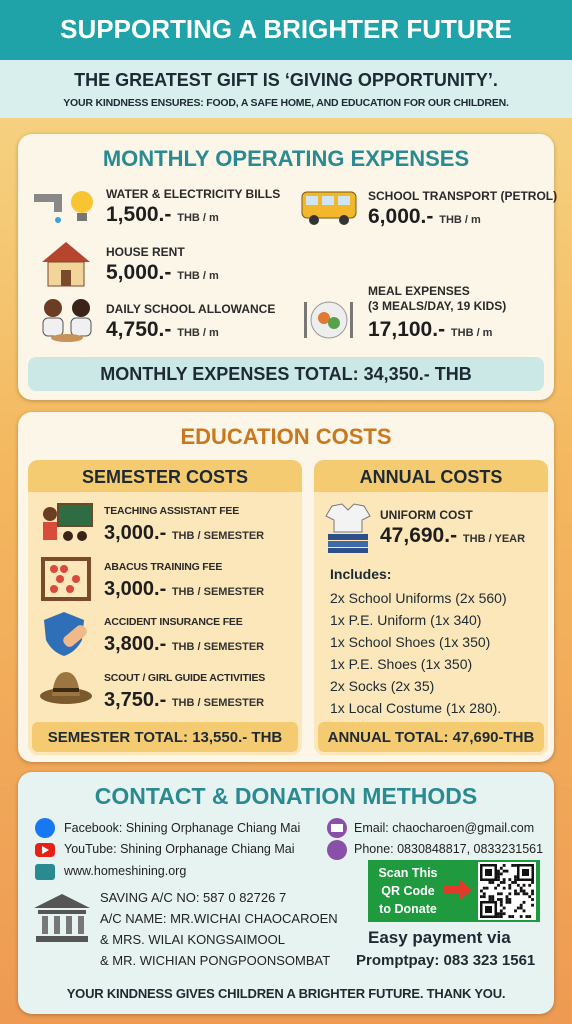 This screenshot has width=572, height=1024. Describe the element at coordinates (408, 873) in the screenshot. I see `qr-line: Scan This` at that location.